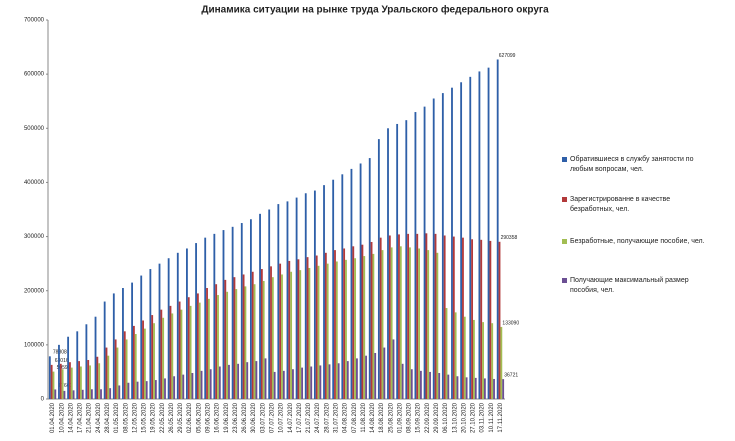 The height and width of the screenshot is (441, 735). What do you see at coordinates (65, 386) in the screenshot?
I see `data-label: 17660` at bounding box center [65, 386].